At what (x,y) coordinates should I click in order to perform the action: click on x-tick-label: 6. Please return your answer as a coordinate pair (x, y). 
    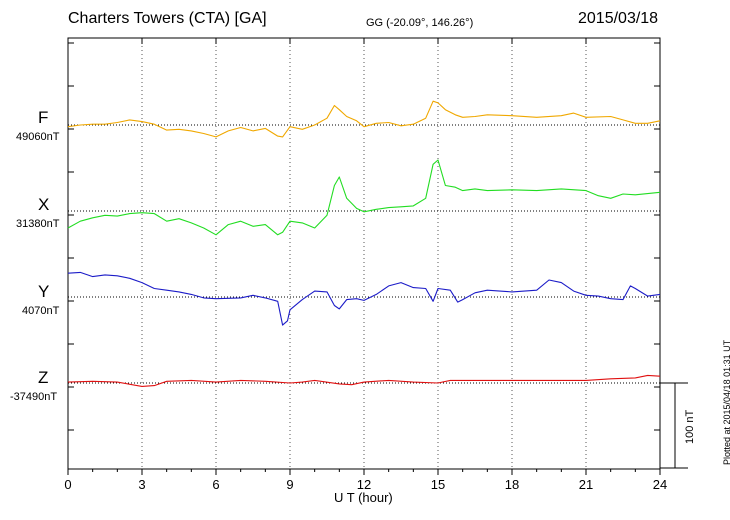
    Looking at the image, I should click on (215, 484).